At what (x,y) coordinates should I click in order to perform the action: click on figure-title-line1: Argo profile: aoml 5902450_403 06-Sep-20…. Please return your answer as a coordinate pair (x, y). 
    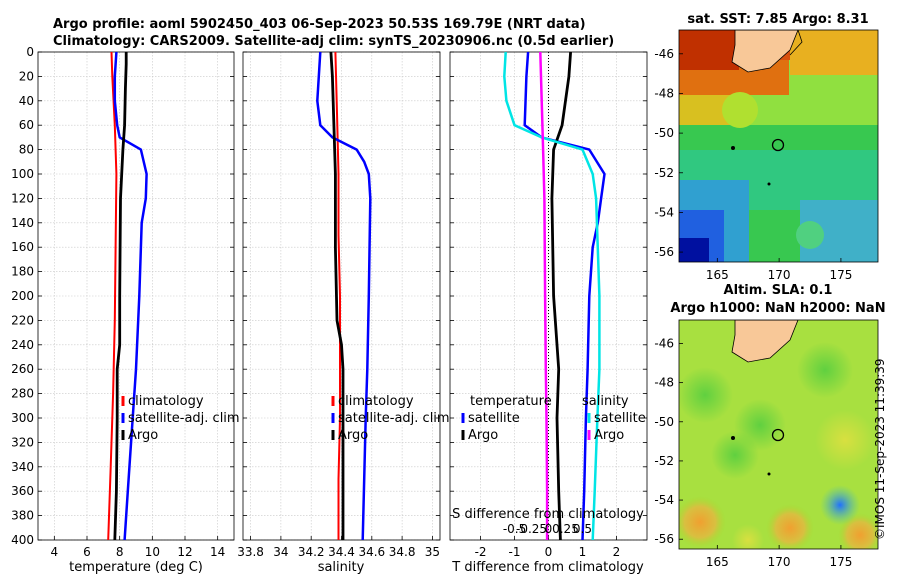
    Looking at the image, I should click on (319, 24).